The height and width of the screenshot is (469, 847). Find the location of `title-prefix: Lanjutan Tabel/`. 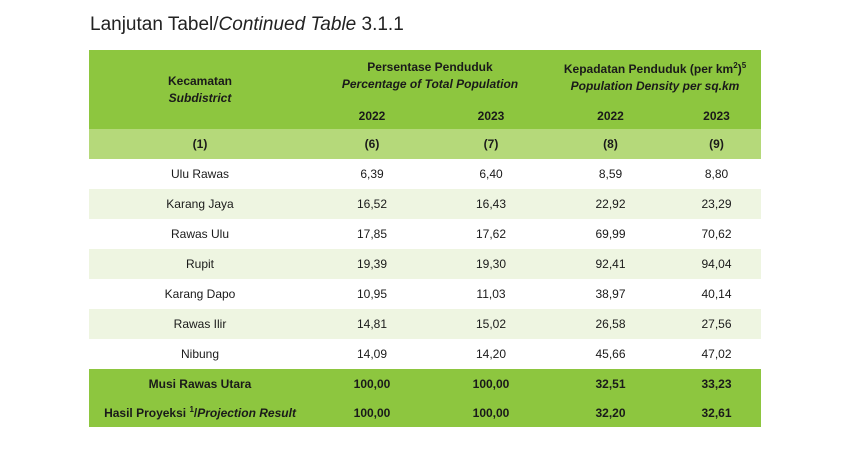

title-prefix: Lanjutan Tabel/ is located at coordinates (154, 24).